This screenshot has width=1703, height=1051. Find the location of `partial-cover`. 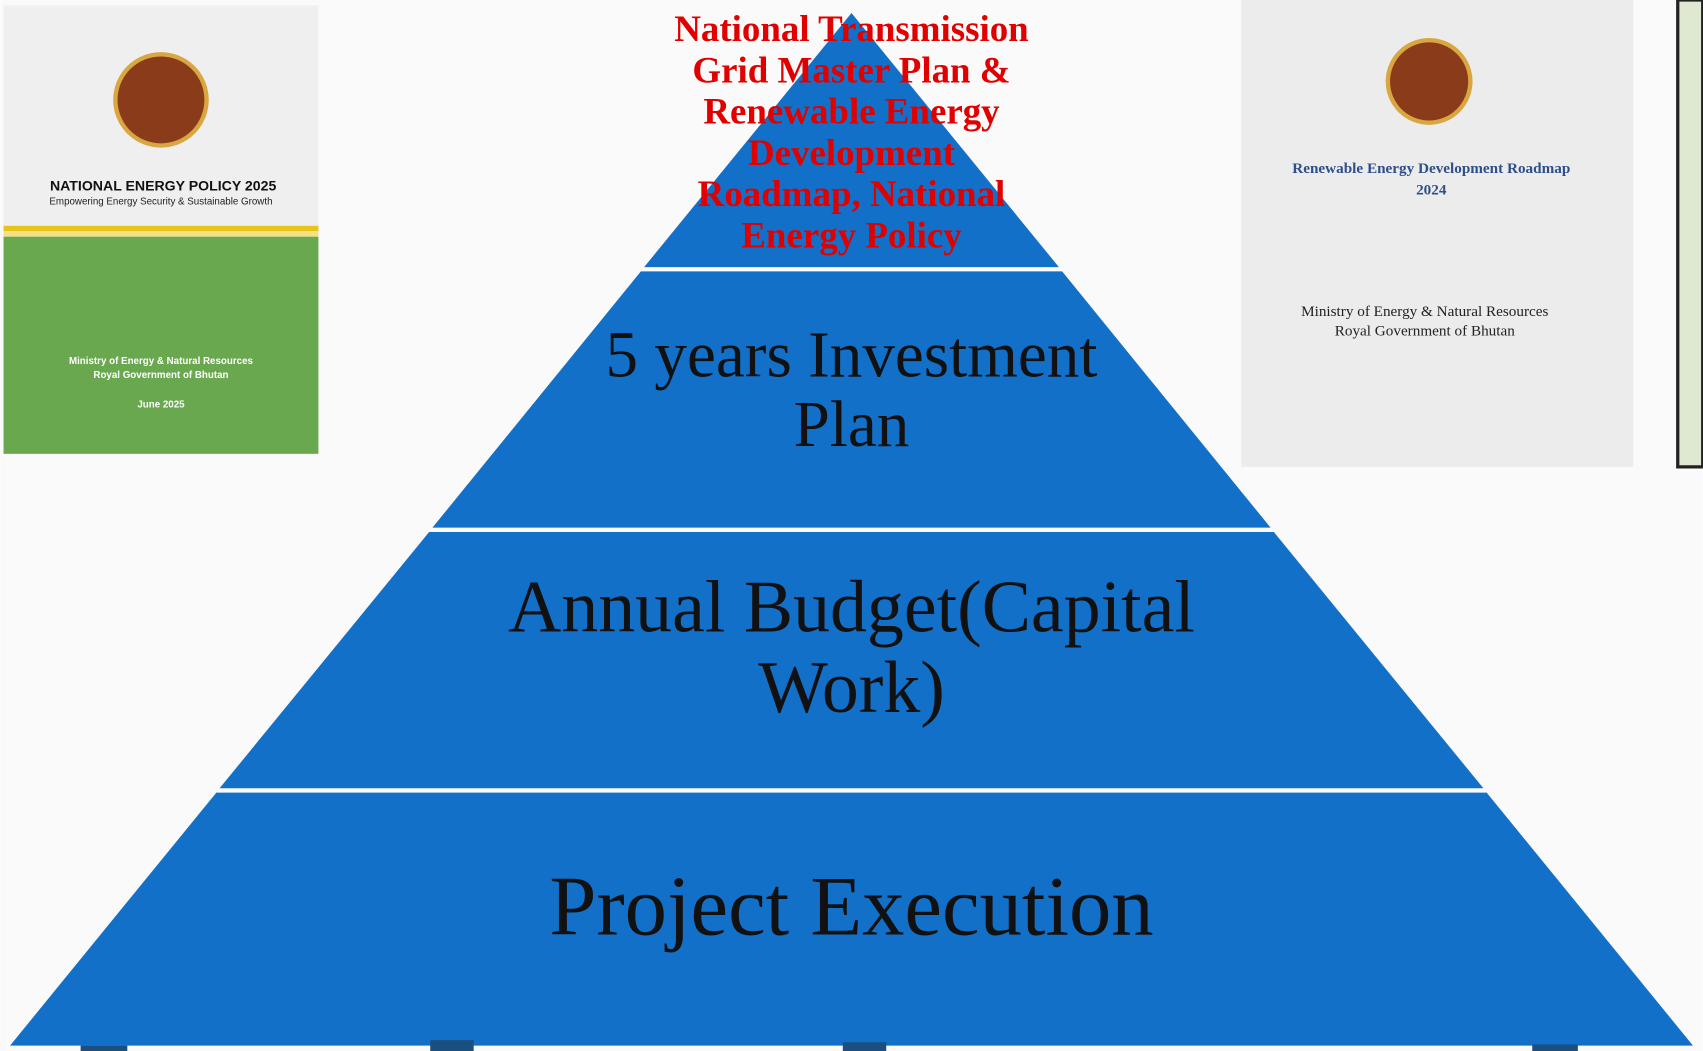

partial-cover is located at coordinates (1689, 234).